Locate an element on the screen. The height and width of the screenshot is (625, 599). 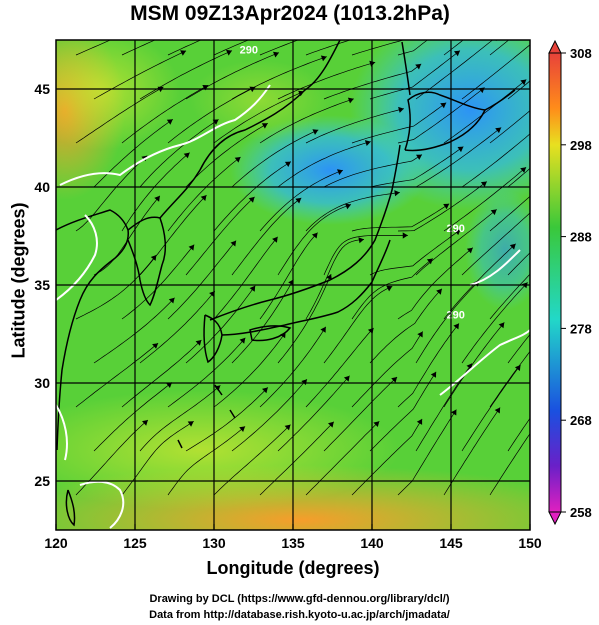
lon-tick-label: 150 is located at coordinates (530, 543).